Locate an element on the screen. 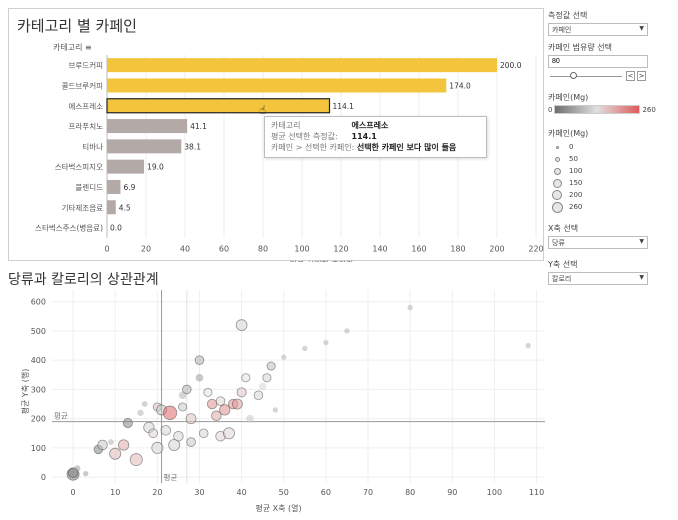  category-label: 블렌디드 is located at coordinates (89, 187).